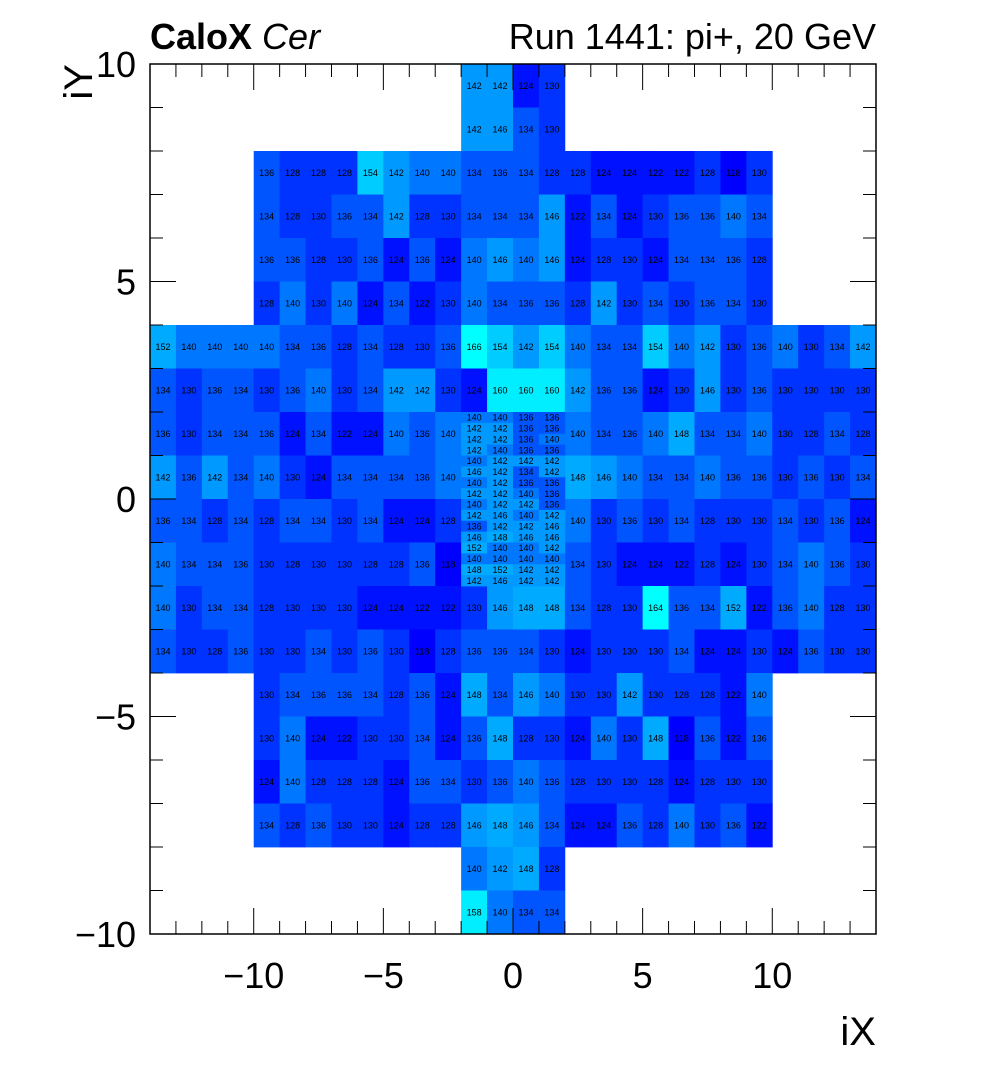 The image size is (996, 1072). Describe the element at coordinates (681, 564) in the screenshot. I see `cell-value-label: 122` at that location.